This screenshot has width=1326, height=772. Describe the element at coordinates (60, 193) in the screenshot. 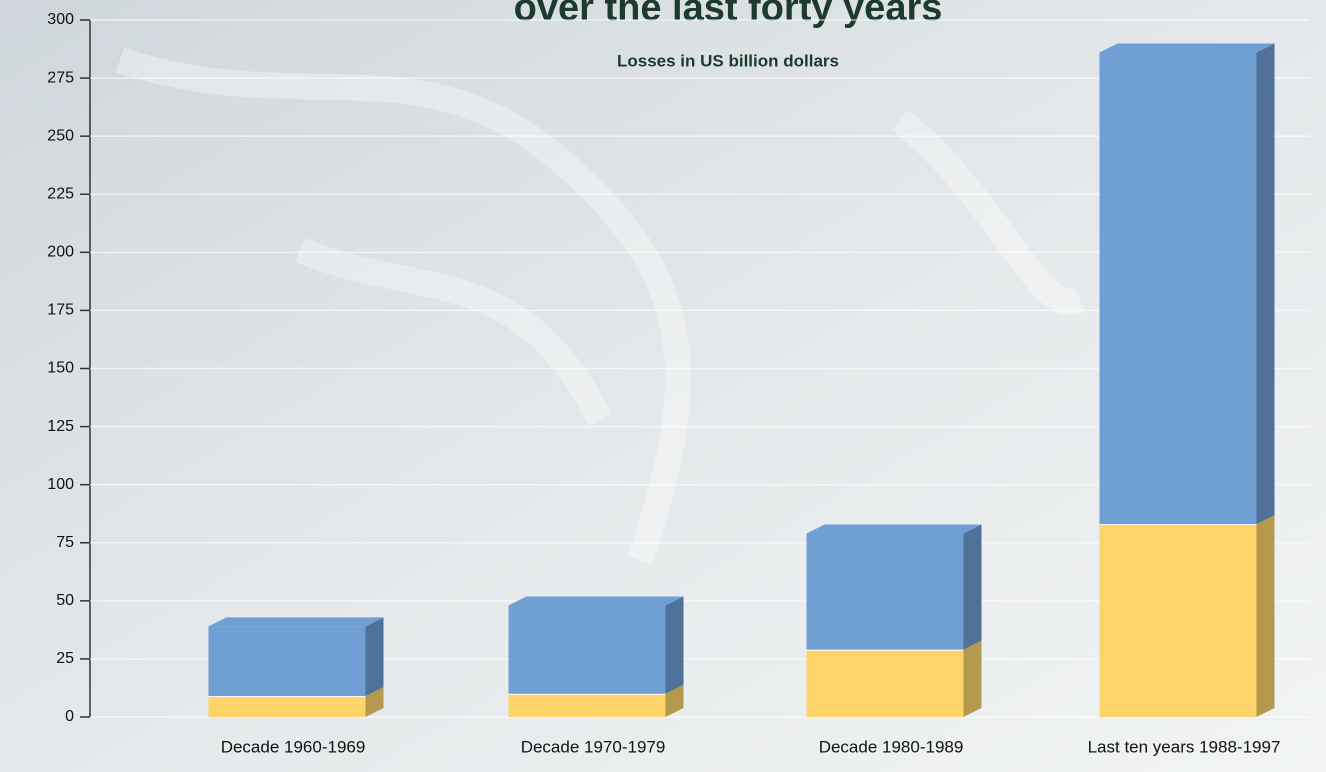

I see `y-tick-label: 225` at that location.